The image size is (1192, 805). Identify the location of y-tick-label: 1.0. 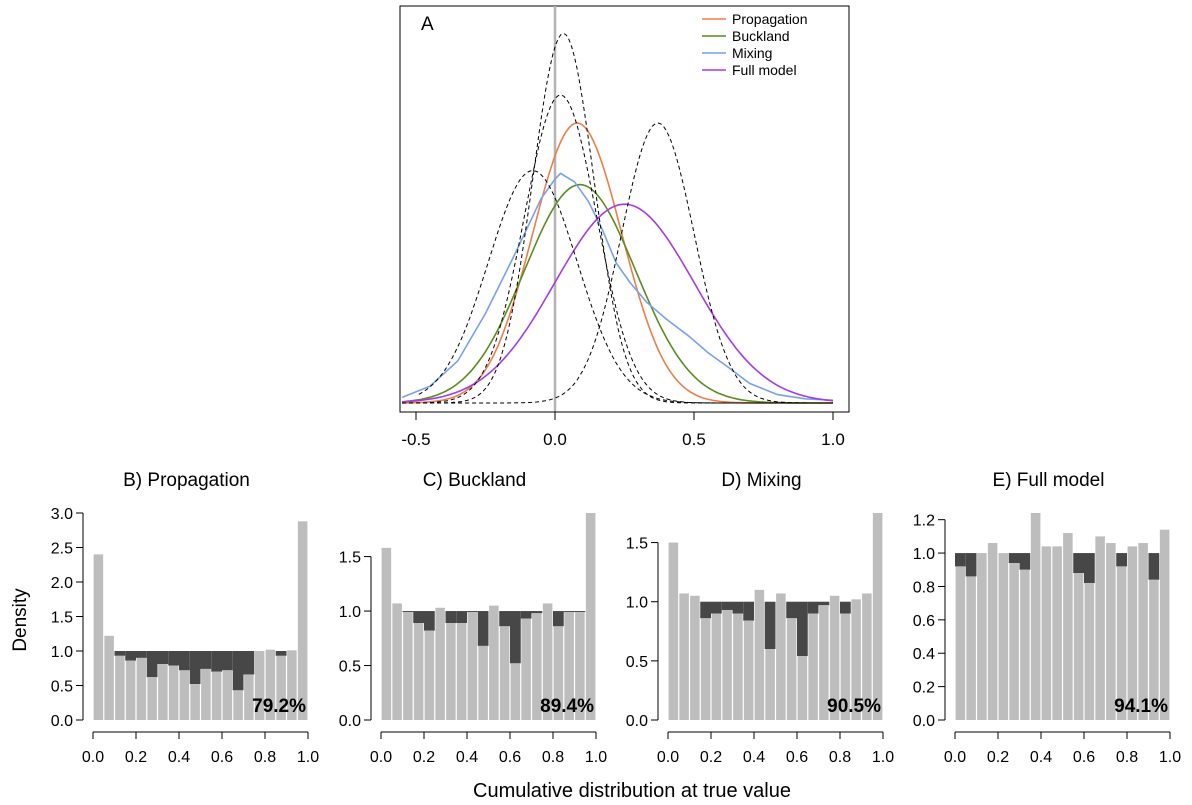
(62, 652).